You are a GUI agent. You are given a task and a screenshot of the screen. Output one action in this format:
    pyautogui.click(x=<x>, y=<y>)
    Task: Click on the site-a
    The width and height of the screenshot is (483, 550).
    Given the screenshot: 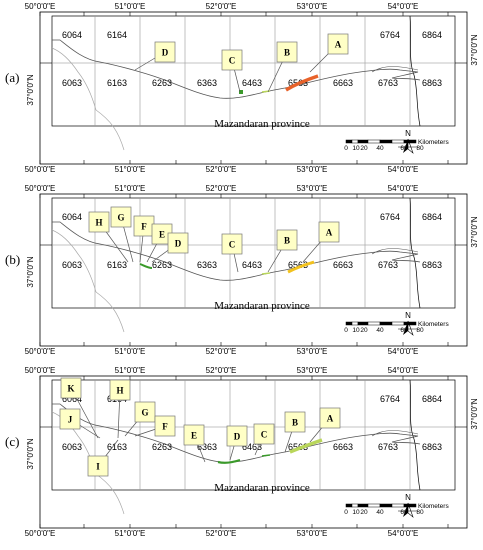 What is the action you would take?
    pyautogui.click(x=301, y=267)
    